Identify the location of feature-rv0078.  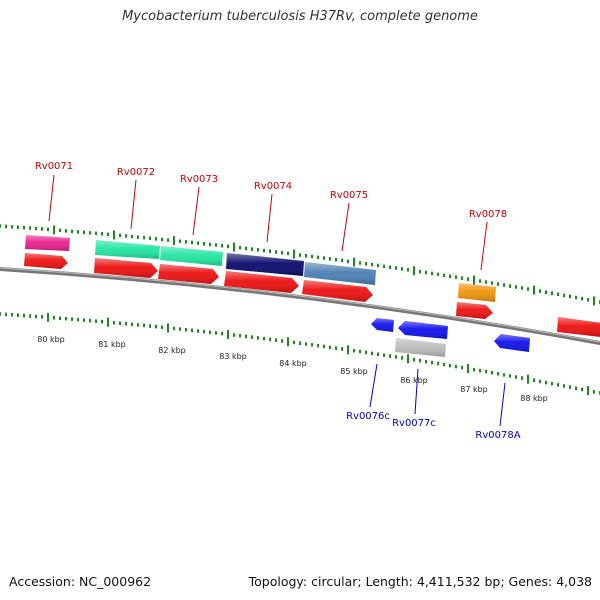
(477, 292).